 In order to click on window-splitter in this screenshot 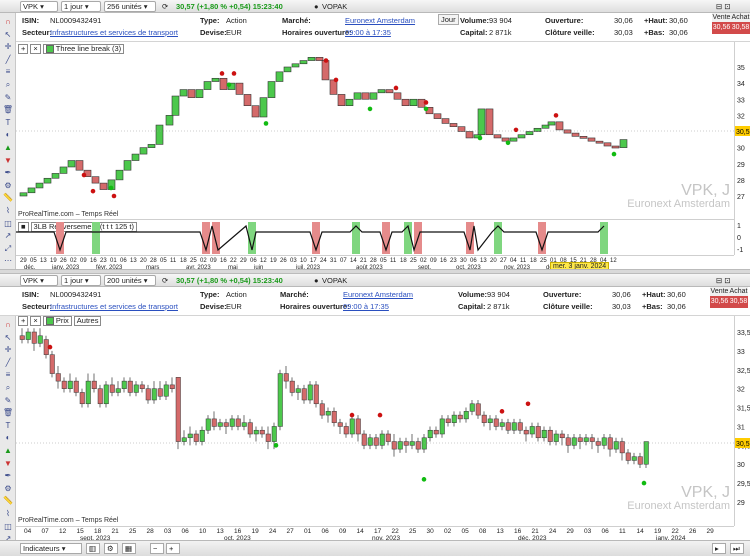, I will do `click(375, 271)`.